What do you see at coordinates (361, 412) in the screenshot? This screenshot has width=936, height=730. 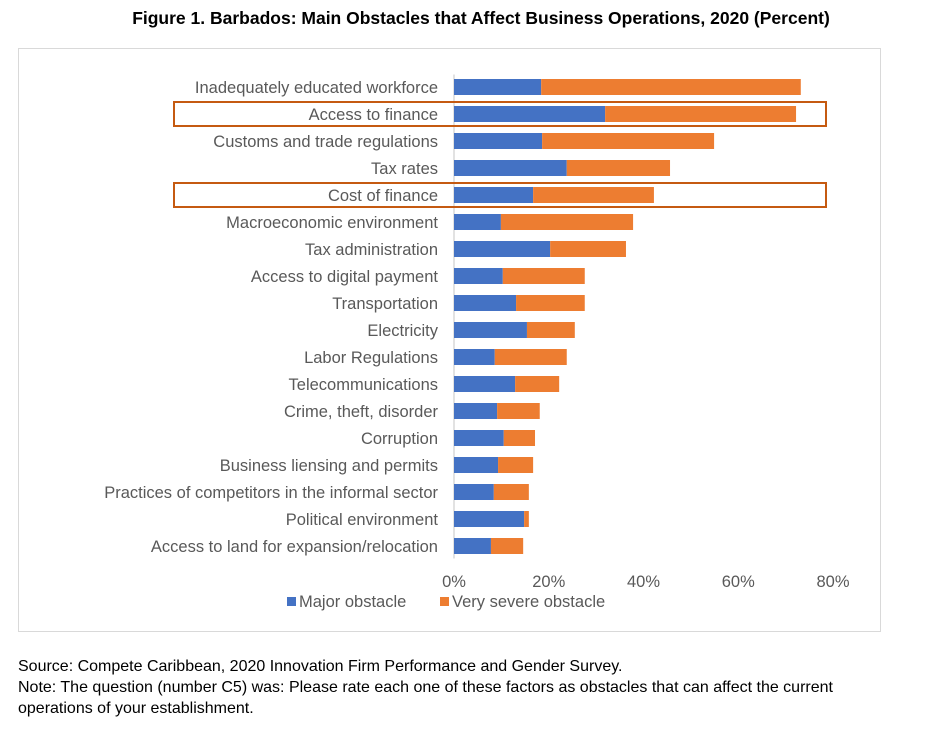 I see `category-label: Crime, theft, disorder` at bounding box center [361, 412].